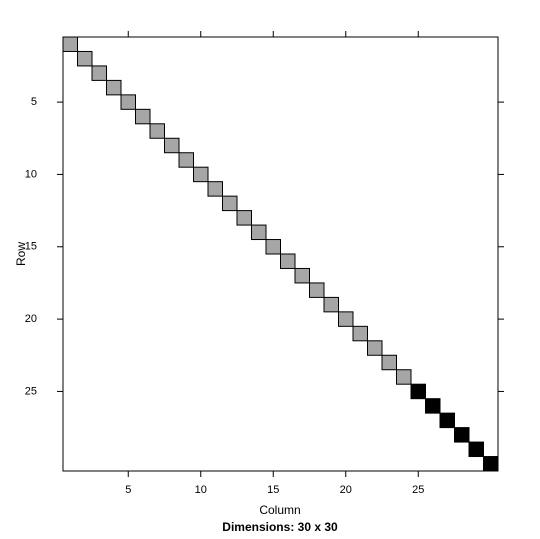 This screenshot has width=540, height=539. Describe the element at coordinates (21, 254) in the screenshot. I see `y-axis-label: Row` at that location.